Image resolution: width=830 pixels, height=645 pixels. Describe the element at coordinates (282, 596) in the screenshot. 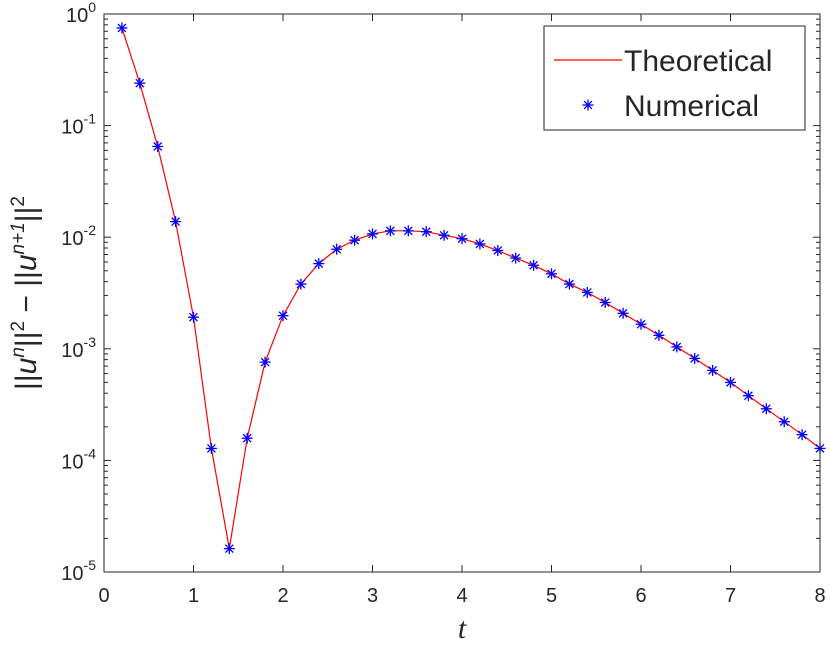

I see `x-tick-label: 2` at that location.